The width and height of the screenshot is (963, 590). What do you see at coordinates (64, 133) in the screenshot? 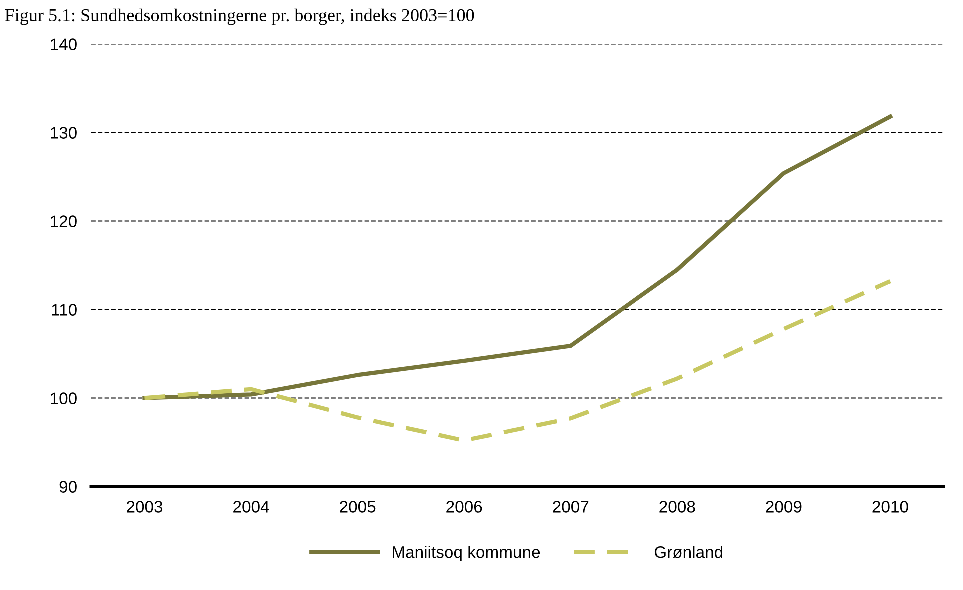
I see `y-tick-label: 130` at bounding box center [64, 133].